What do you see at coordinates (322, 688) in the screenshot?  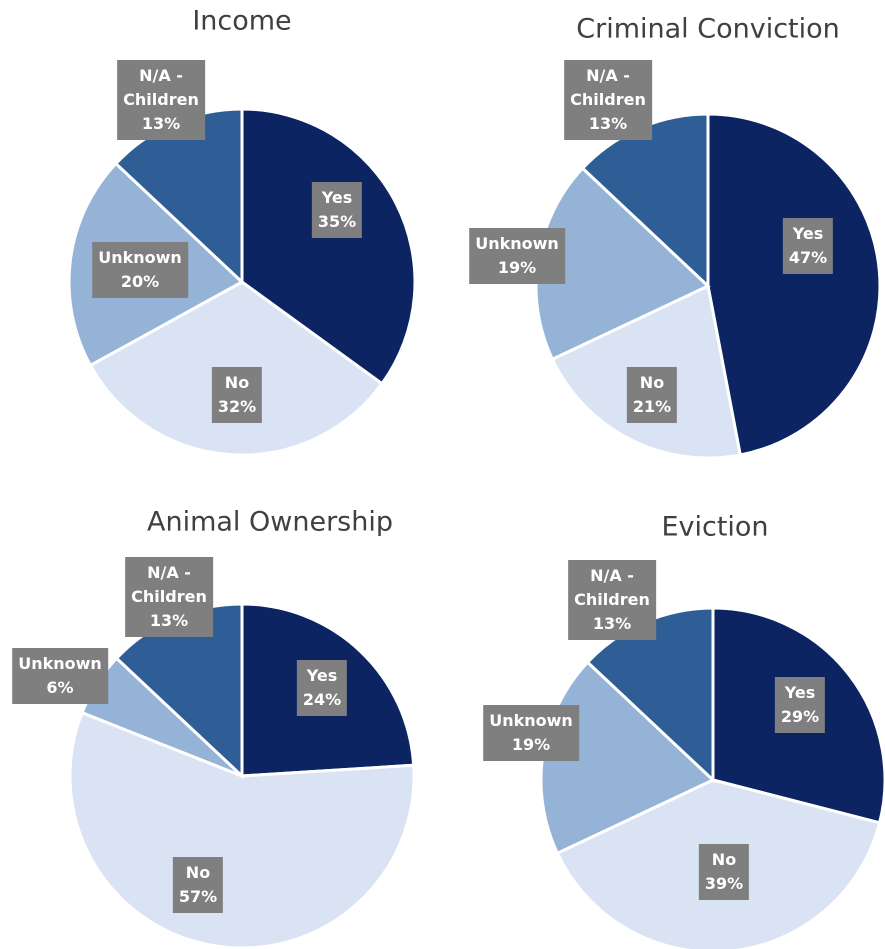 I see `data-label: Yes 24%` at bounding box center [322, 688].